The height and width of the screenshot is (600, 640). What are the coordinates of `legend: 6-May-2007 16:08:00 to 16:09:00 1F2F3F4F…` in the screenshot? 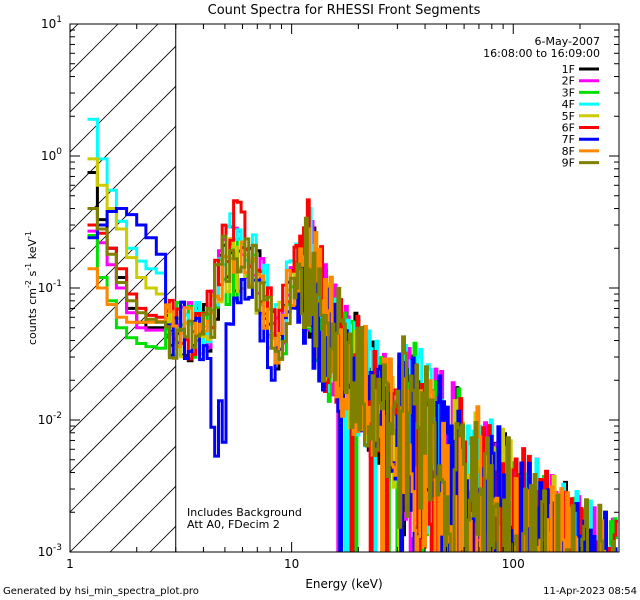 It's located at (541, 102).